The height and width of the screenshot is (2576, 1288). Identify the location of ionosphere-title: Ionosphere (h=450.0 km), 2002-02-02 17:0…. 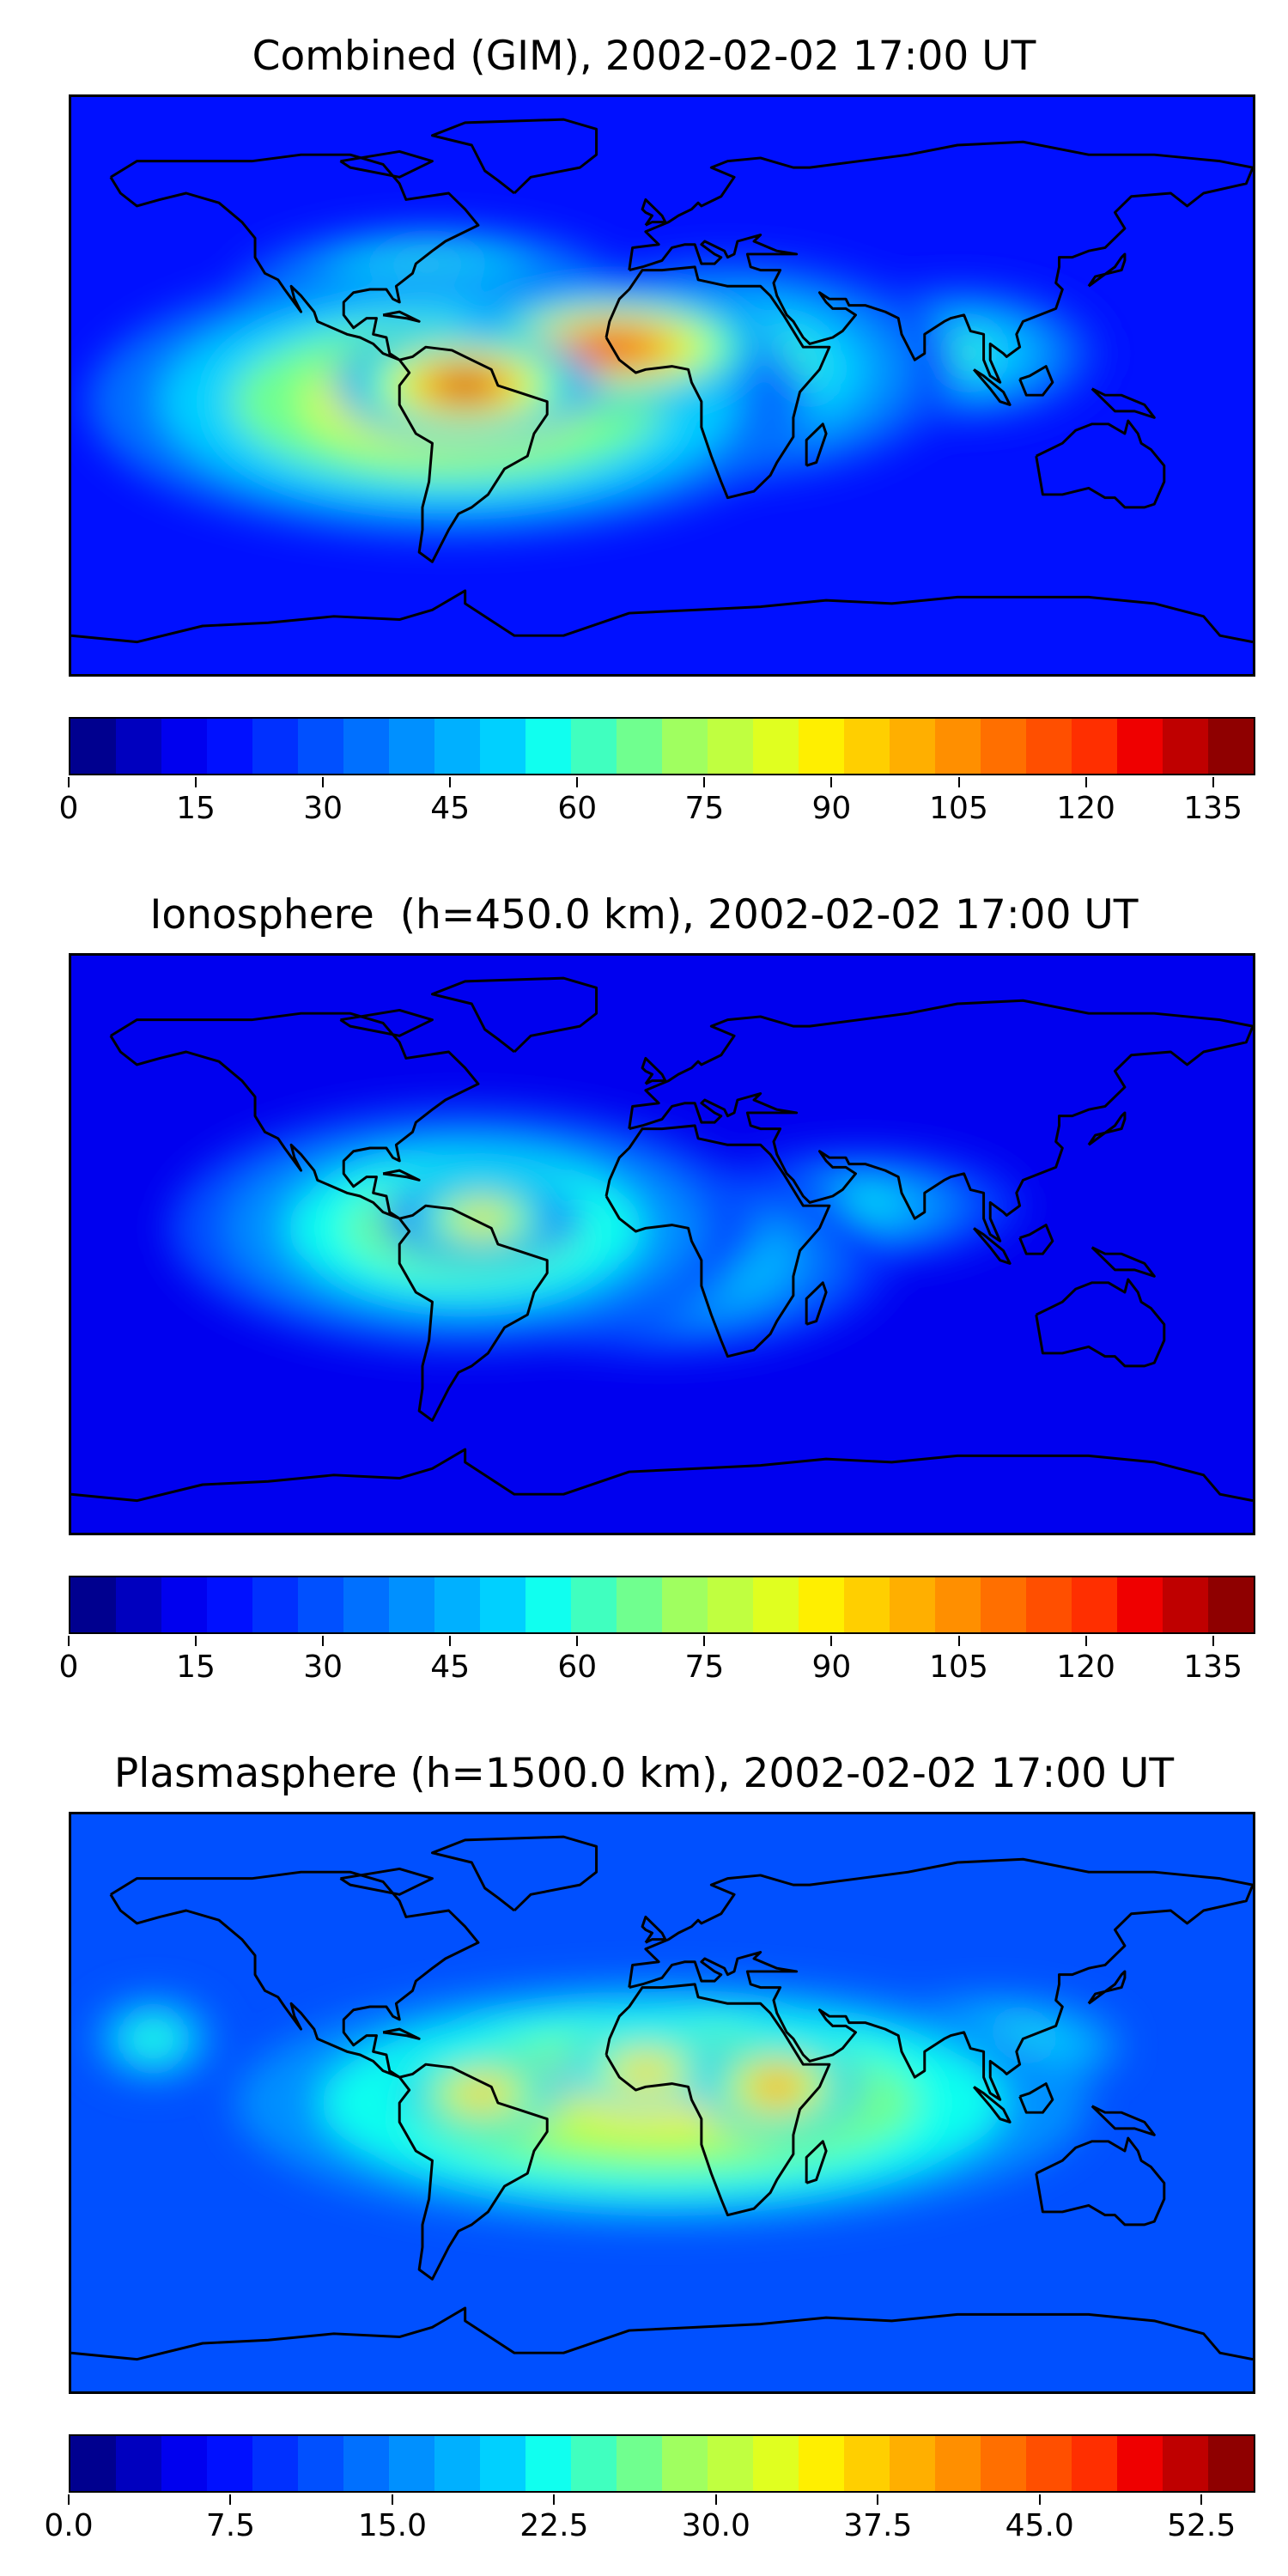
(644, 915).